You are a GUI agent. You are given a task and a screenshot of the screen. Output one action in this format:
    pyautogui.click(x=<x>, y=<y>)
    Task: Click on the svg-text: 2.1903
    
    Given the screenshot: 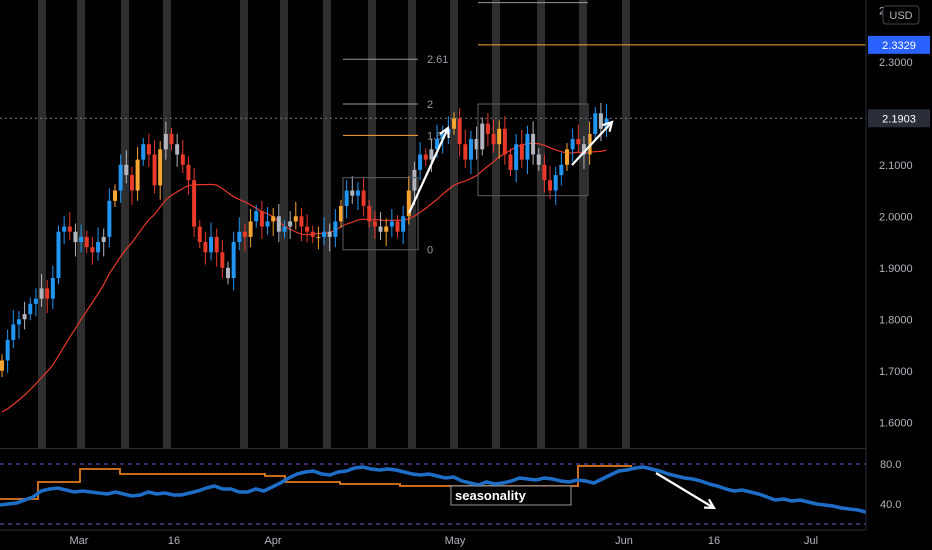 What is the action you would take?
    pyautogui.click(x=899, y=119)
    